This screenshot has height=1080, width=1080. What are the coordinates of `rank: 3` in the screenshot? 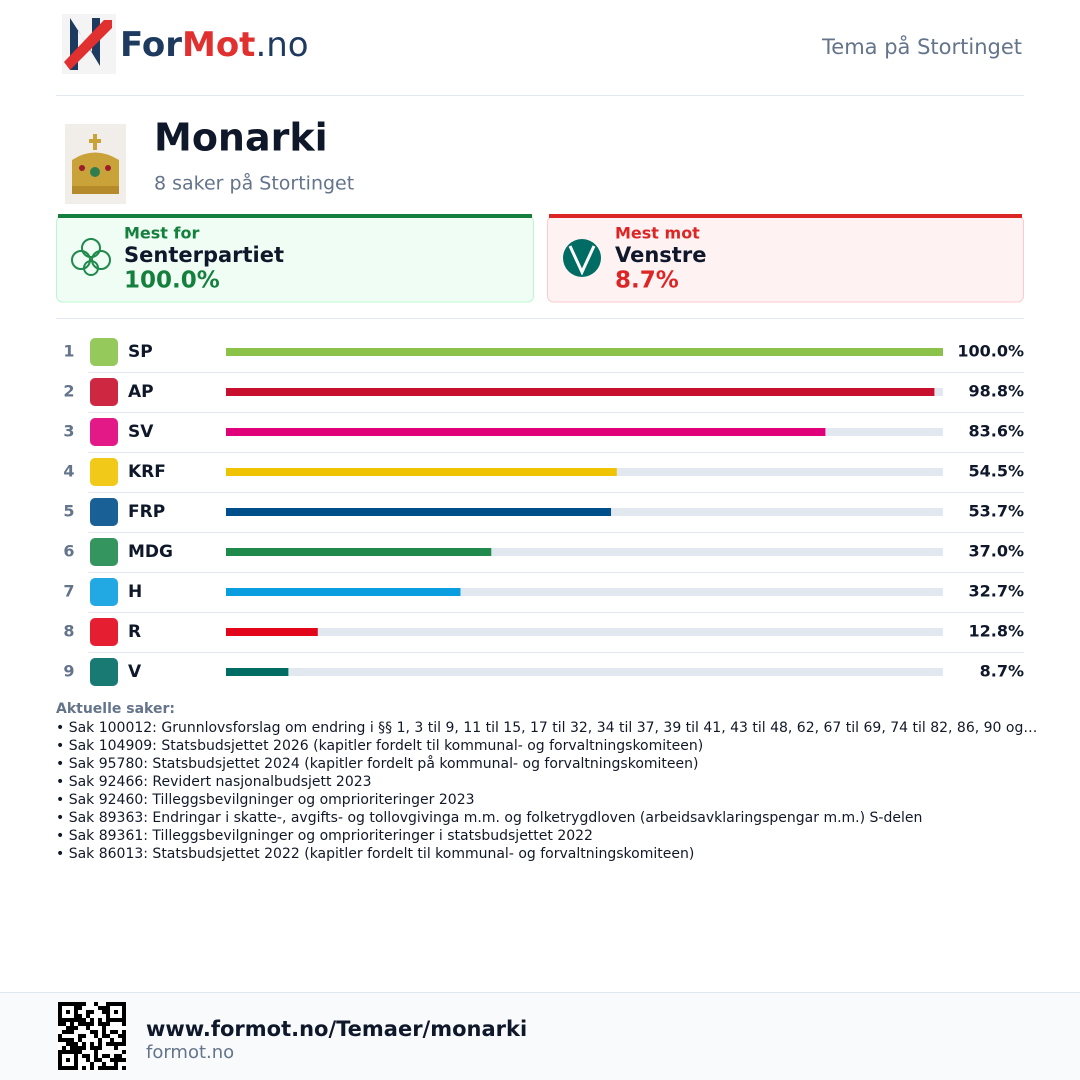 It's located at (68, 431).